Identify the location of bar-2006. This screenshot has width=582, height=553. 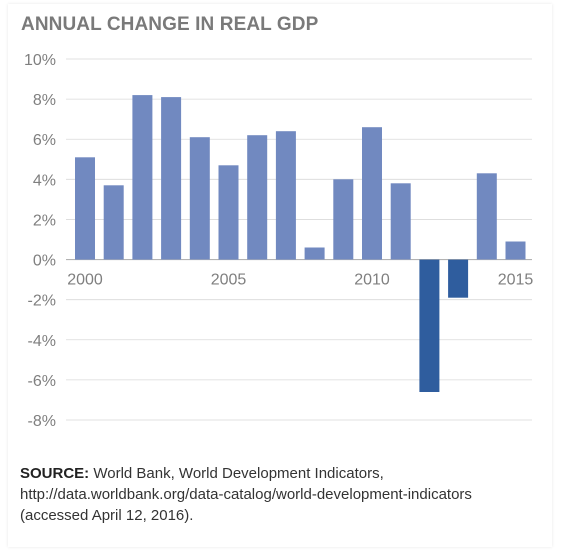
(257, 197).